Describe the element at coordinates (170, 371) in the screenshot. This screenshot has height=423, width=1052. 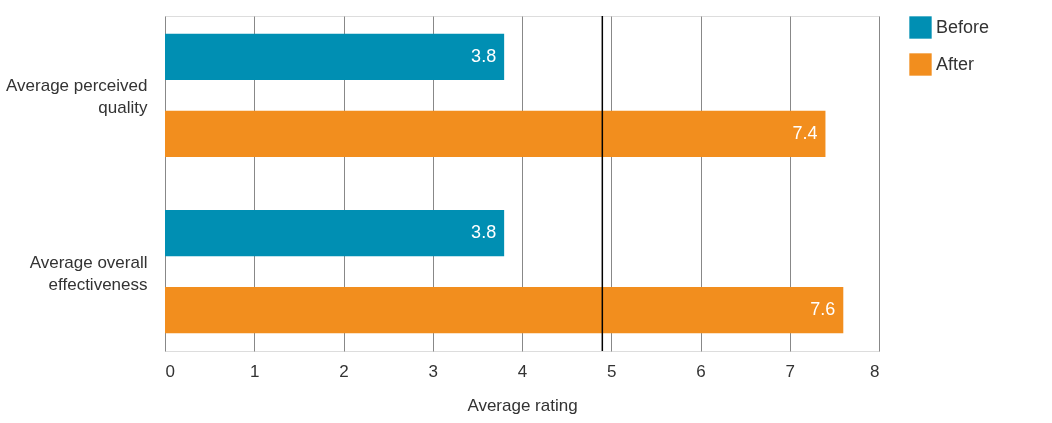
I see `x-tick-label: 0` at that location.